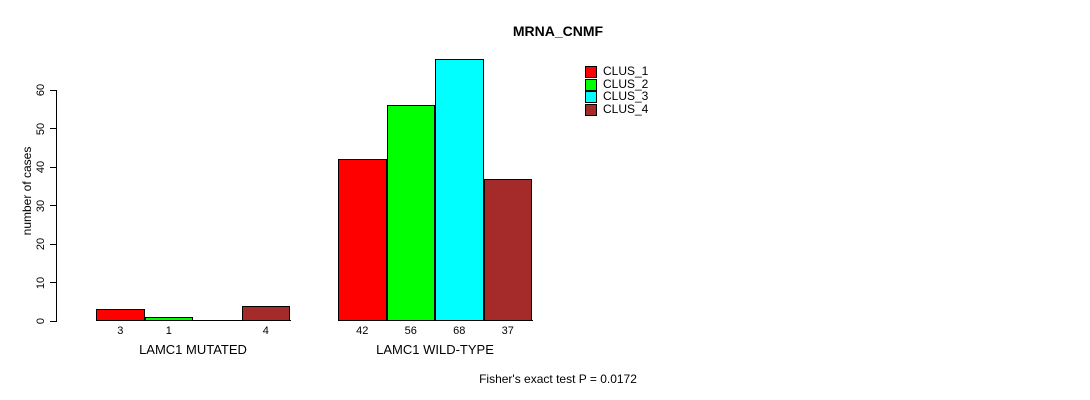 The image size is (1090, 400). What do you see at coordinates (168, 331) in the screenshot?
I see `bar-value-label: 1` at bounding box center [168, 331].